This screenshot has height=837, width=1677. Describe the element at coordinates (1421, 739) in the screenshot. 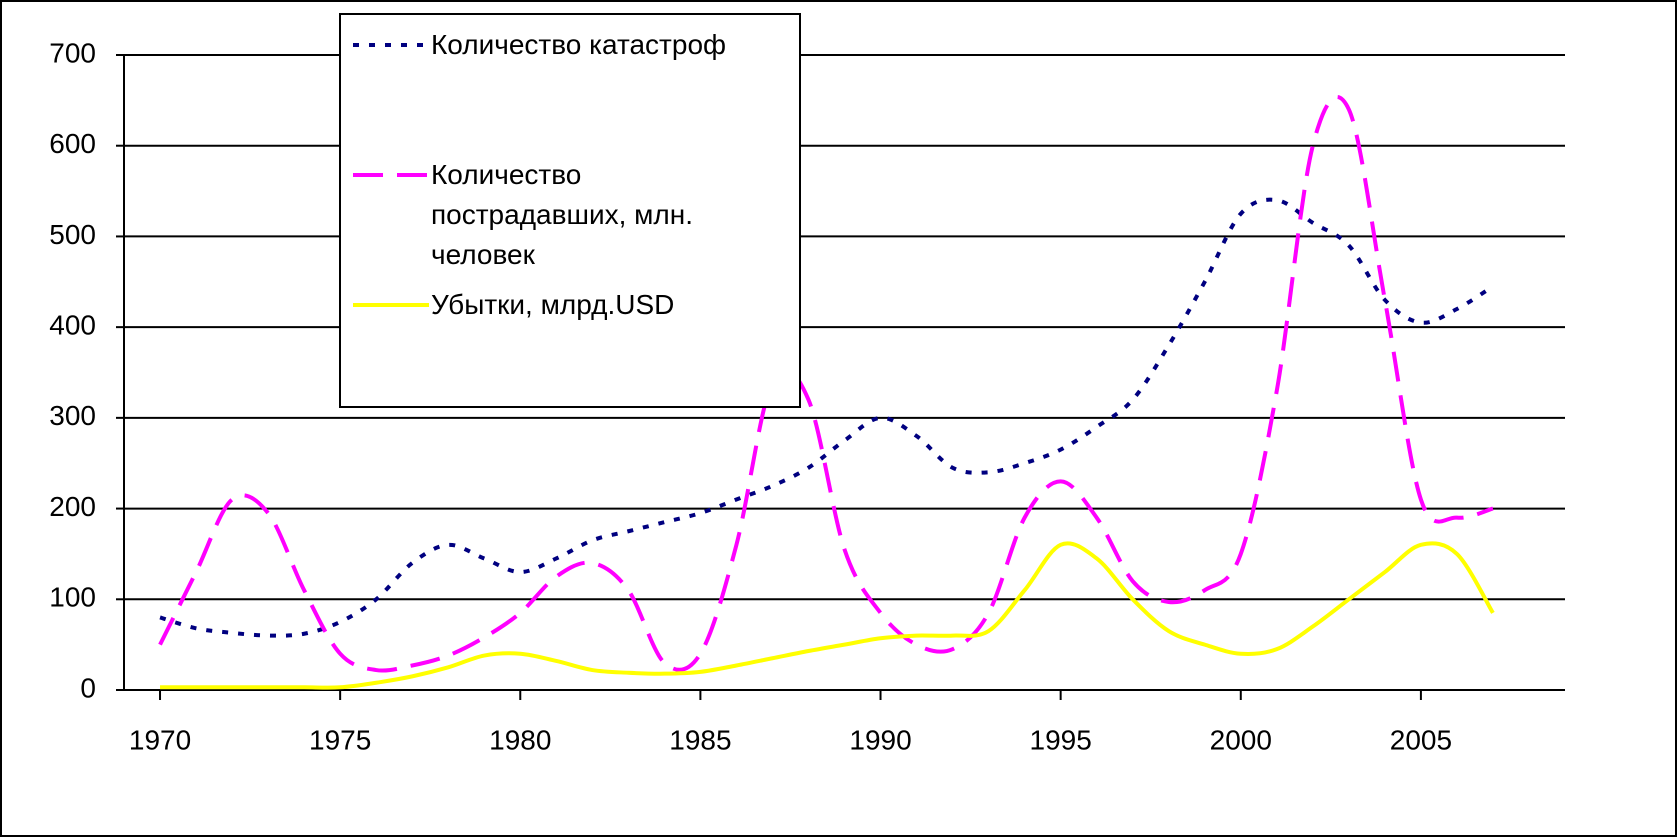

I see `x-tick-label: 2005` at that location.